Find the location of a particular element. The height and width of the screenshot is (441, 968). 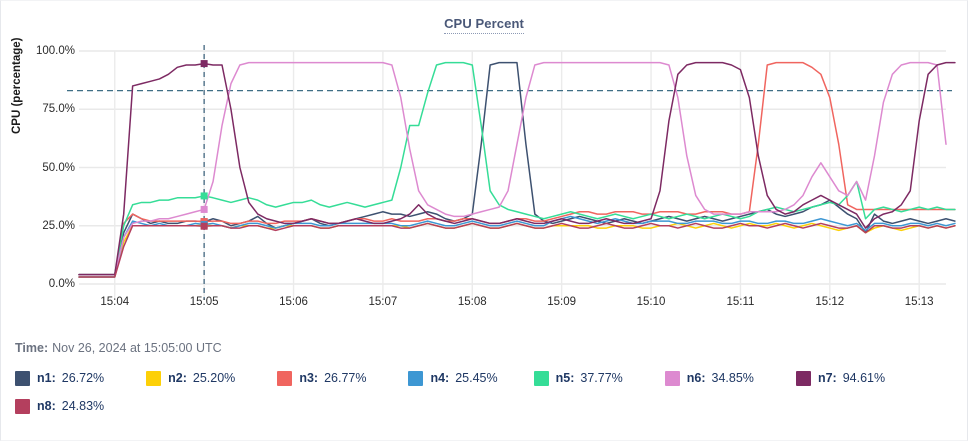

legend-label: n5: is located at coordinates (565, 378).